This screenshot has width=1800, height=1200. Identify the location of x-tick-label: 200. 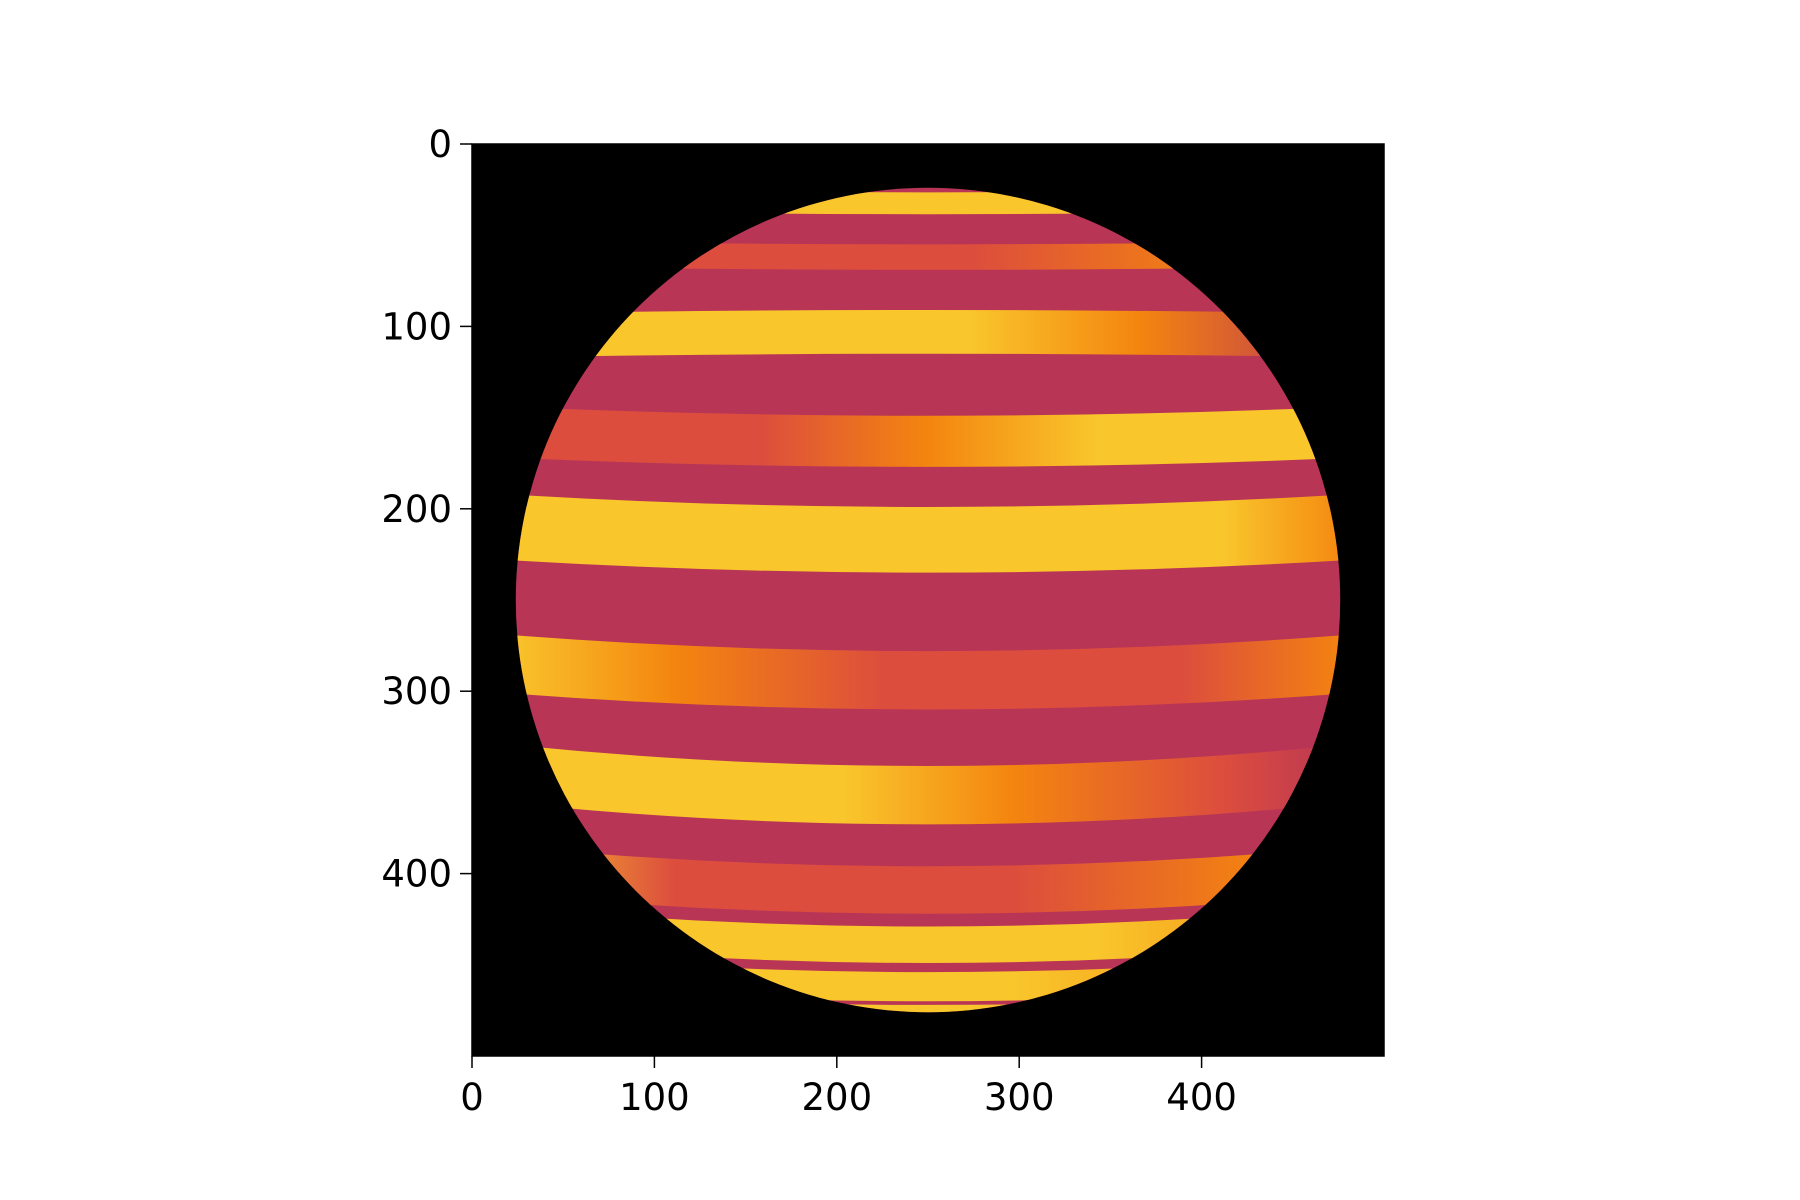
(836, 1097).